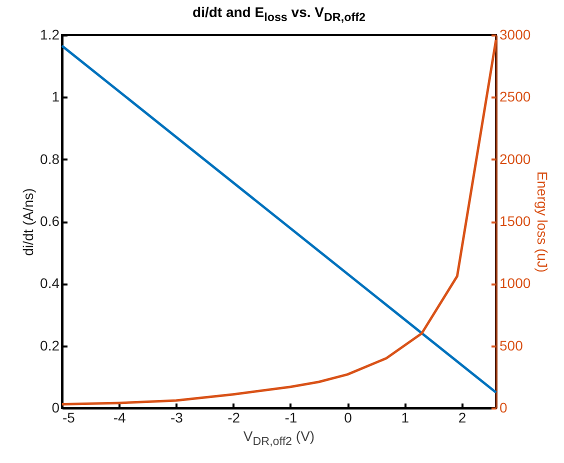 This screenshot has width=564, height=463. What do you see at coordinates (50, 283) in the screenshot?
I see `y-tick-label: 0.4` at bounding box center [50, 283].